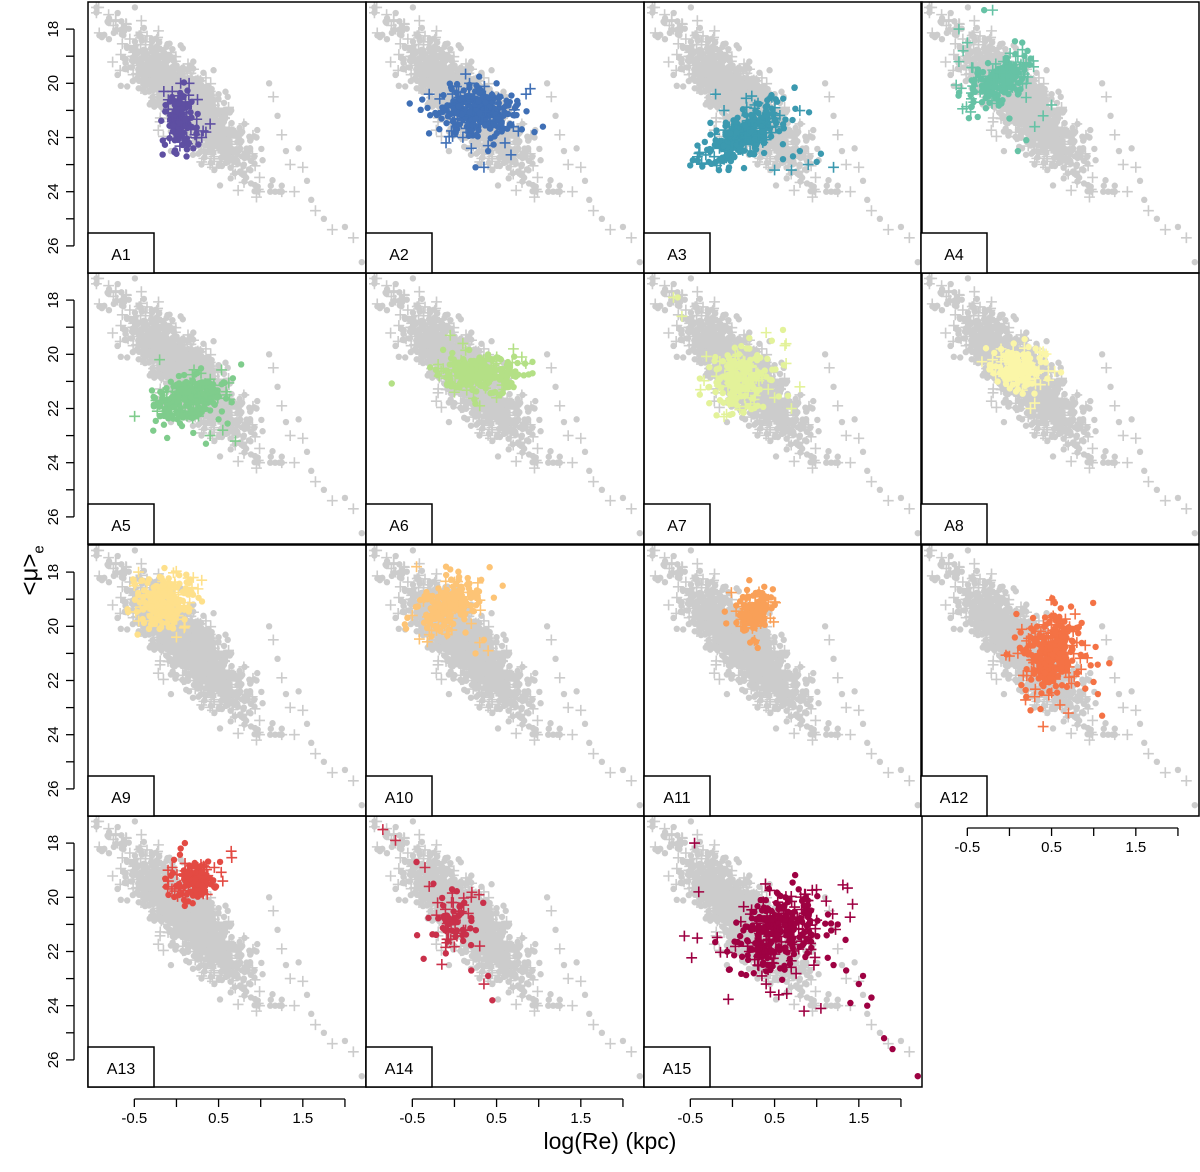 The image size is (1200, 1172). Describe the element at coordinates (200, 874) in the screenshot. I see `panel-A13-cluster-points` at that location.